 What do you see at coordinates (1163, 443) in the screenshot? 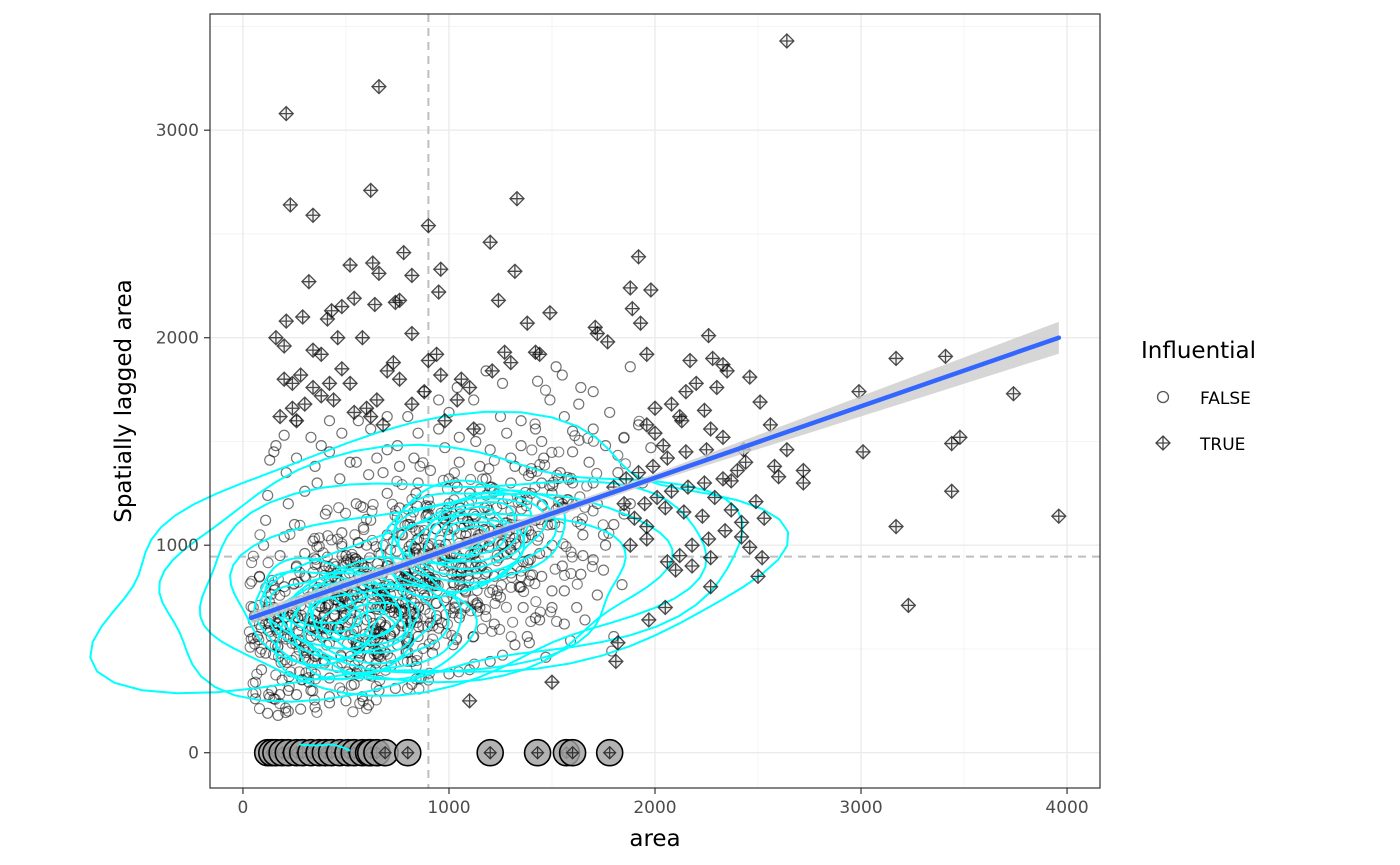
I see `legend-diamond-plus-icon` at bounding box center [1163, 443].